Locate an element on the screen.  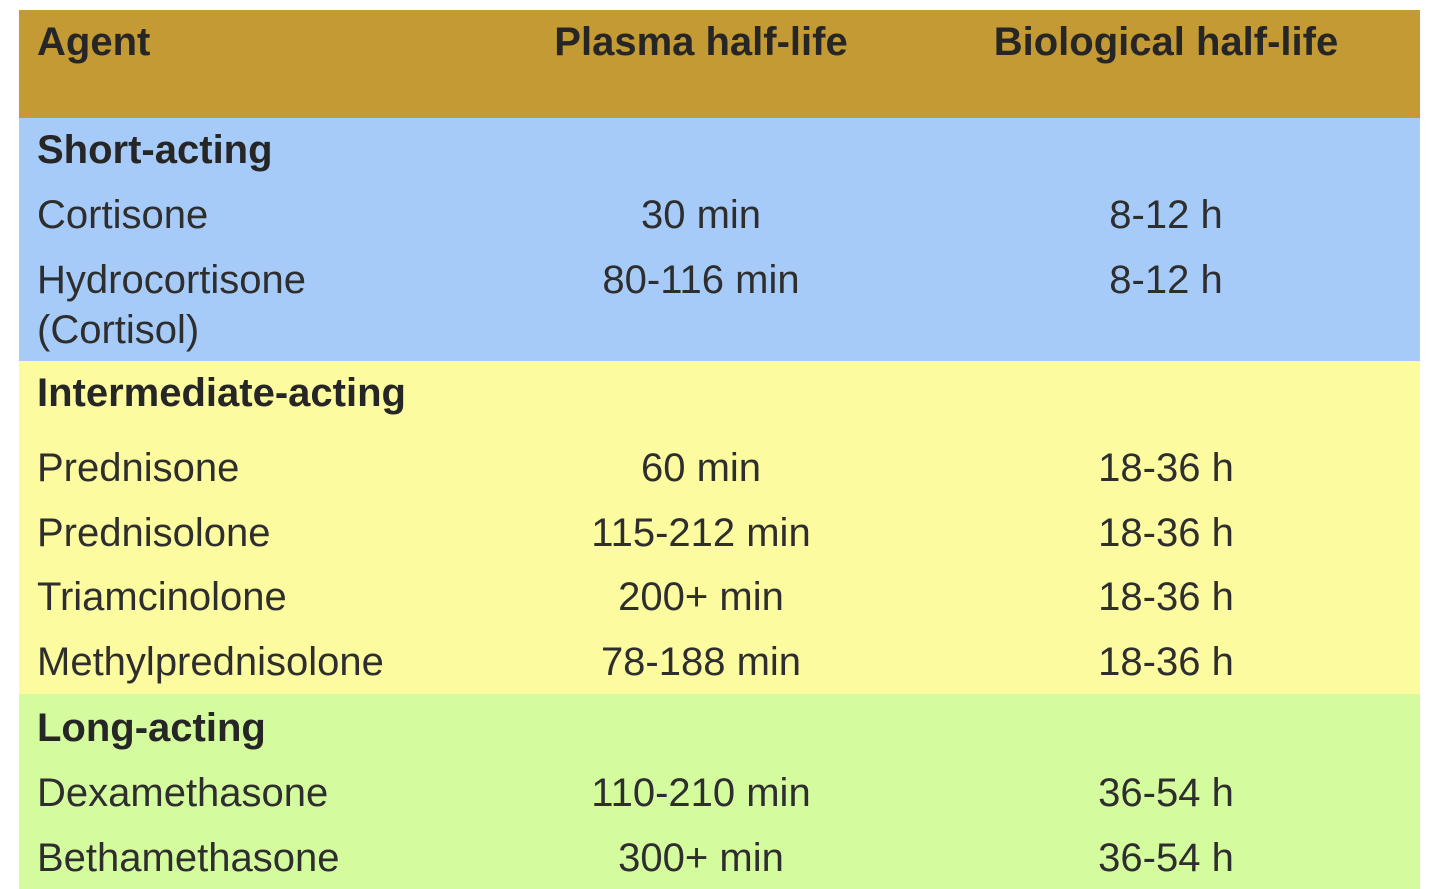
table-cell: Cortisone is located at coordinates (123, 215).